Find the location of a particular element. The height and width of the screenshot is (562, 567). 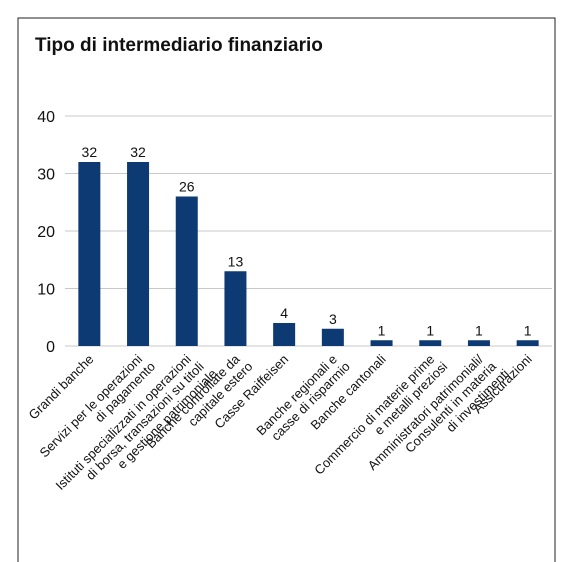

y-tick-label: 30 is located at coordinates (46, 175).